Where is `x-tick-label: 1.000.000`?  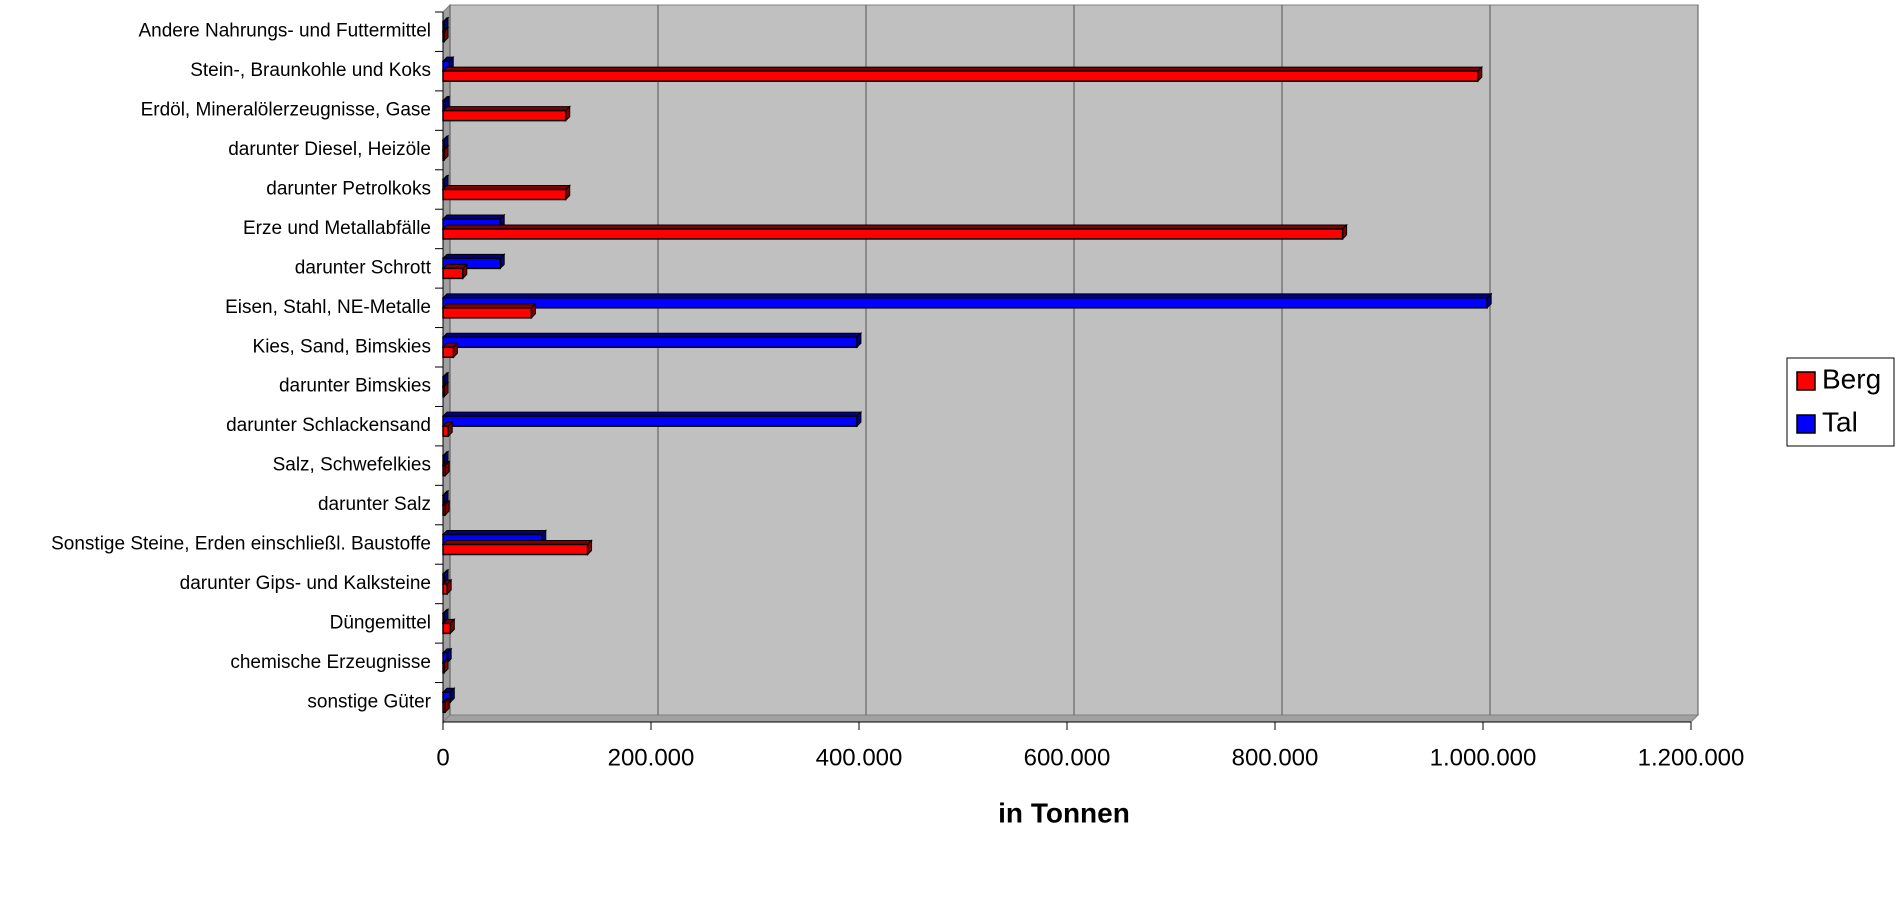 x-tick-label: 1.000.000 is located at coordinates (1483, 757).